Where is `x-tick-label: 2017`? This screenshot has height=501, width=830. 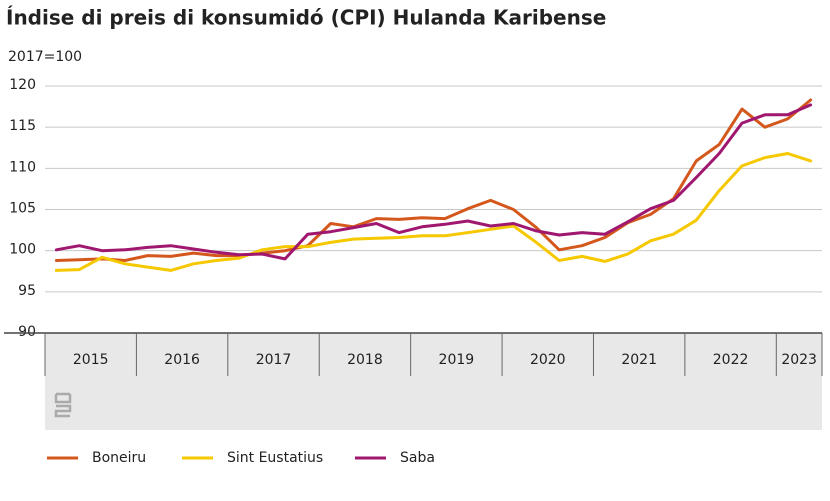
x-tick-label: 2017 is located at coordinates (274, 360).